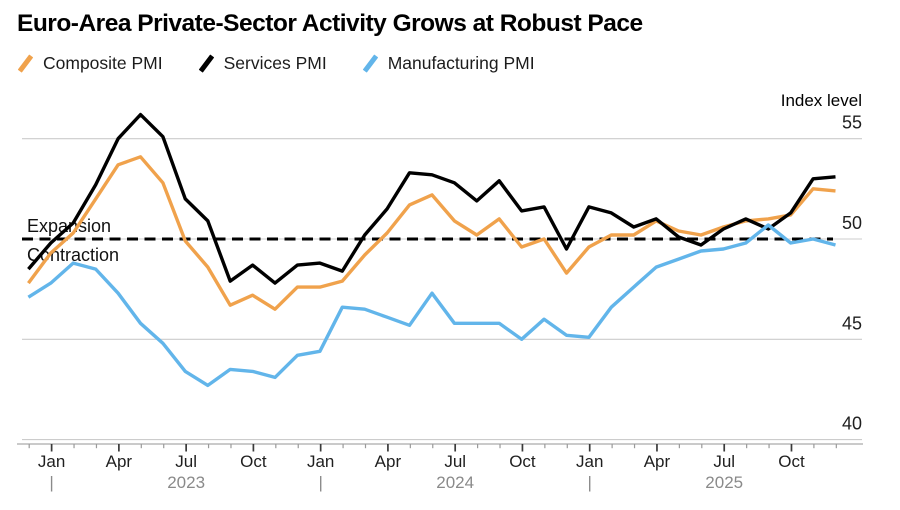 The width and height of the screenshot is (900, 510). What do you see at coordinates (852, 123) in the screenshot?
I see `y-tick-label-55: 55` at bounding box center [852, 123].